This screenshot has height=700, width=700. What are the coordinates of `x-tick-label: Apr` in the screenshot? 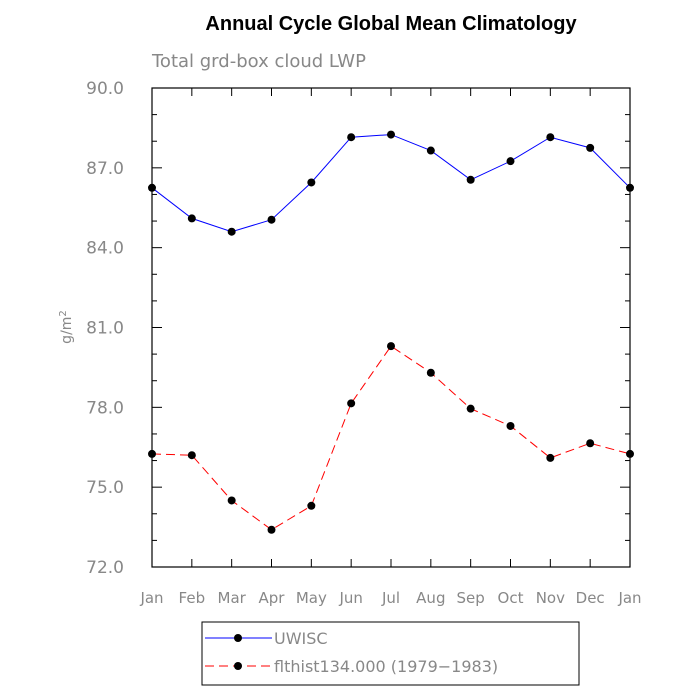 It's located at (272, 598).